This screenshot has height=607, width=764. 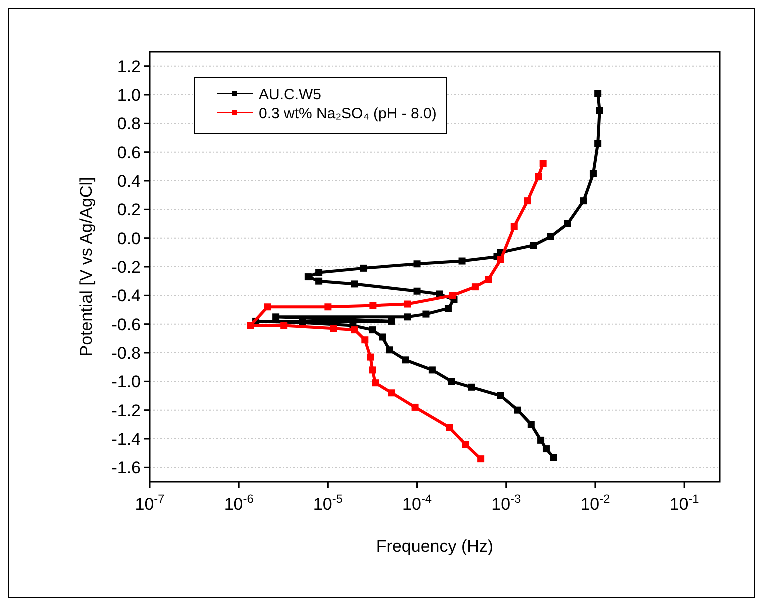 What do you see at coordinates (685, 503) in the screenshot?
I see `x-tick-label: 10$^{-1}$` at bounding box center [685, 503].